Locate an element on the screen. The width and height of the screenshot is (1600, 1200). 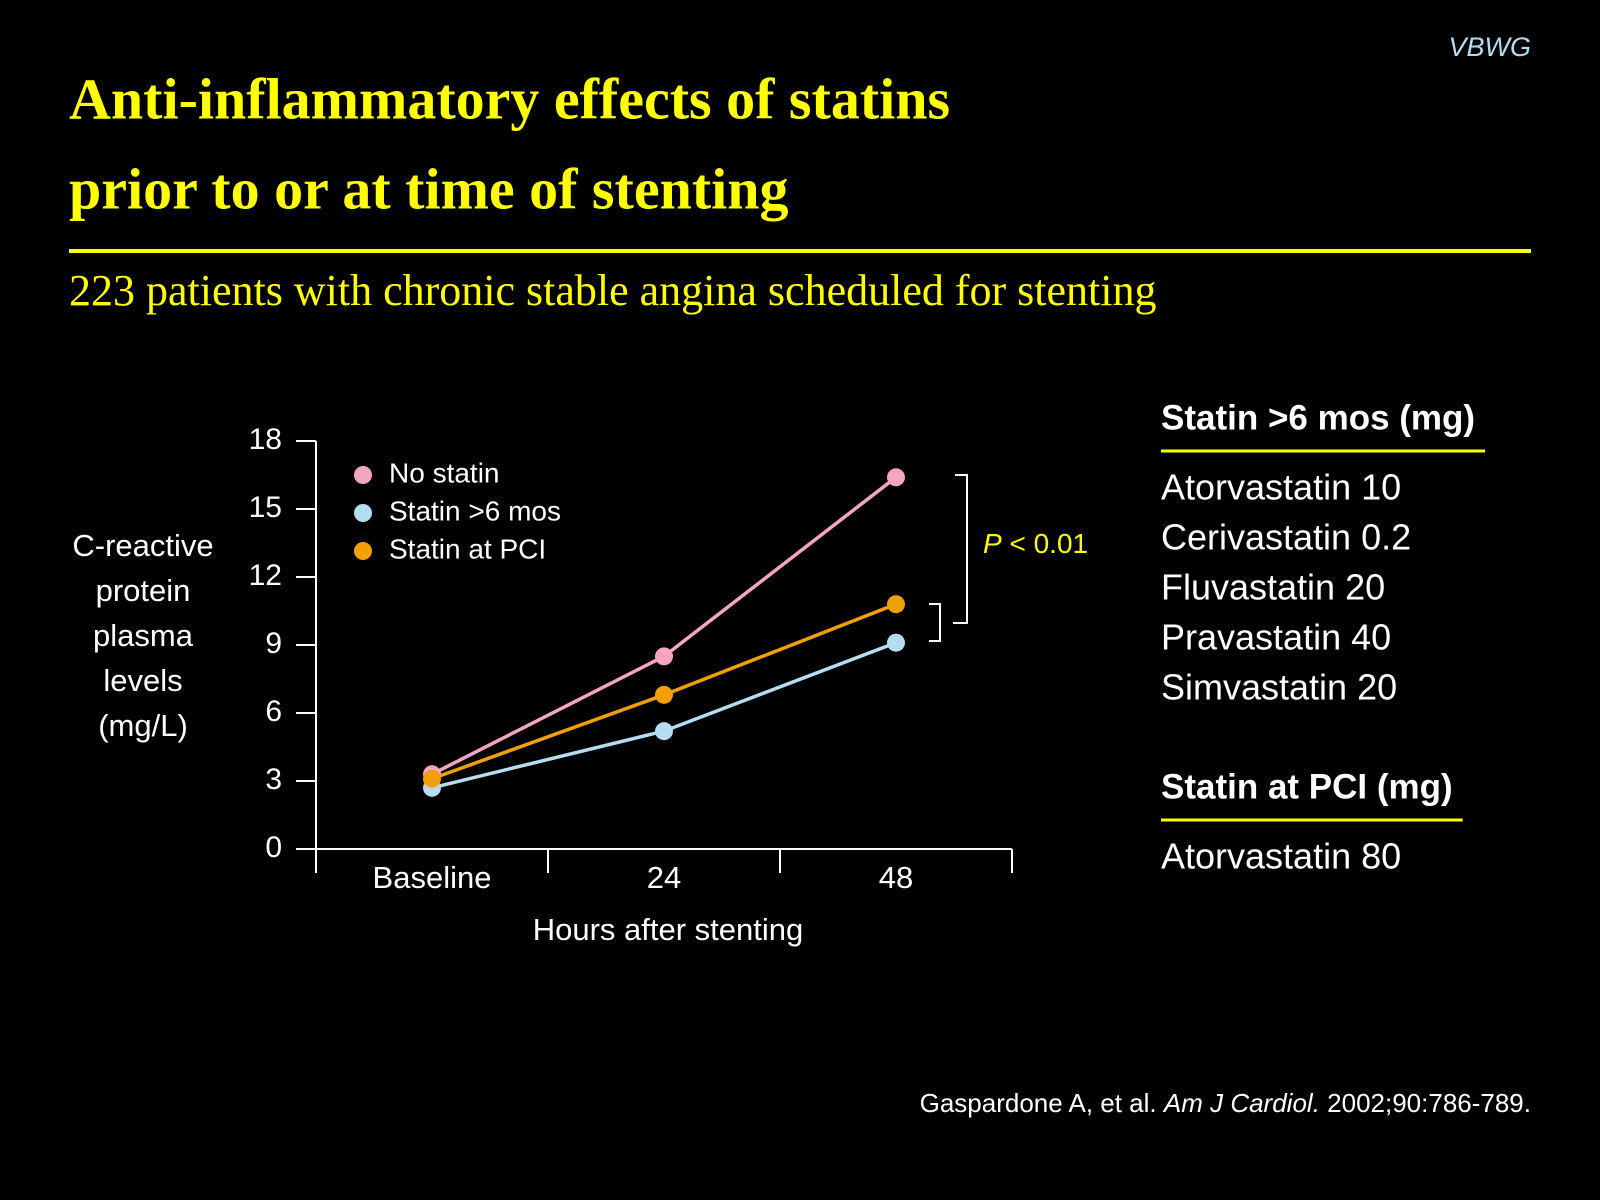
brand: VBWG is located at coordinates (1489, 47).